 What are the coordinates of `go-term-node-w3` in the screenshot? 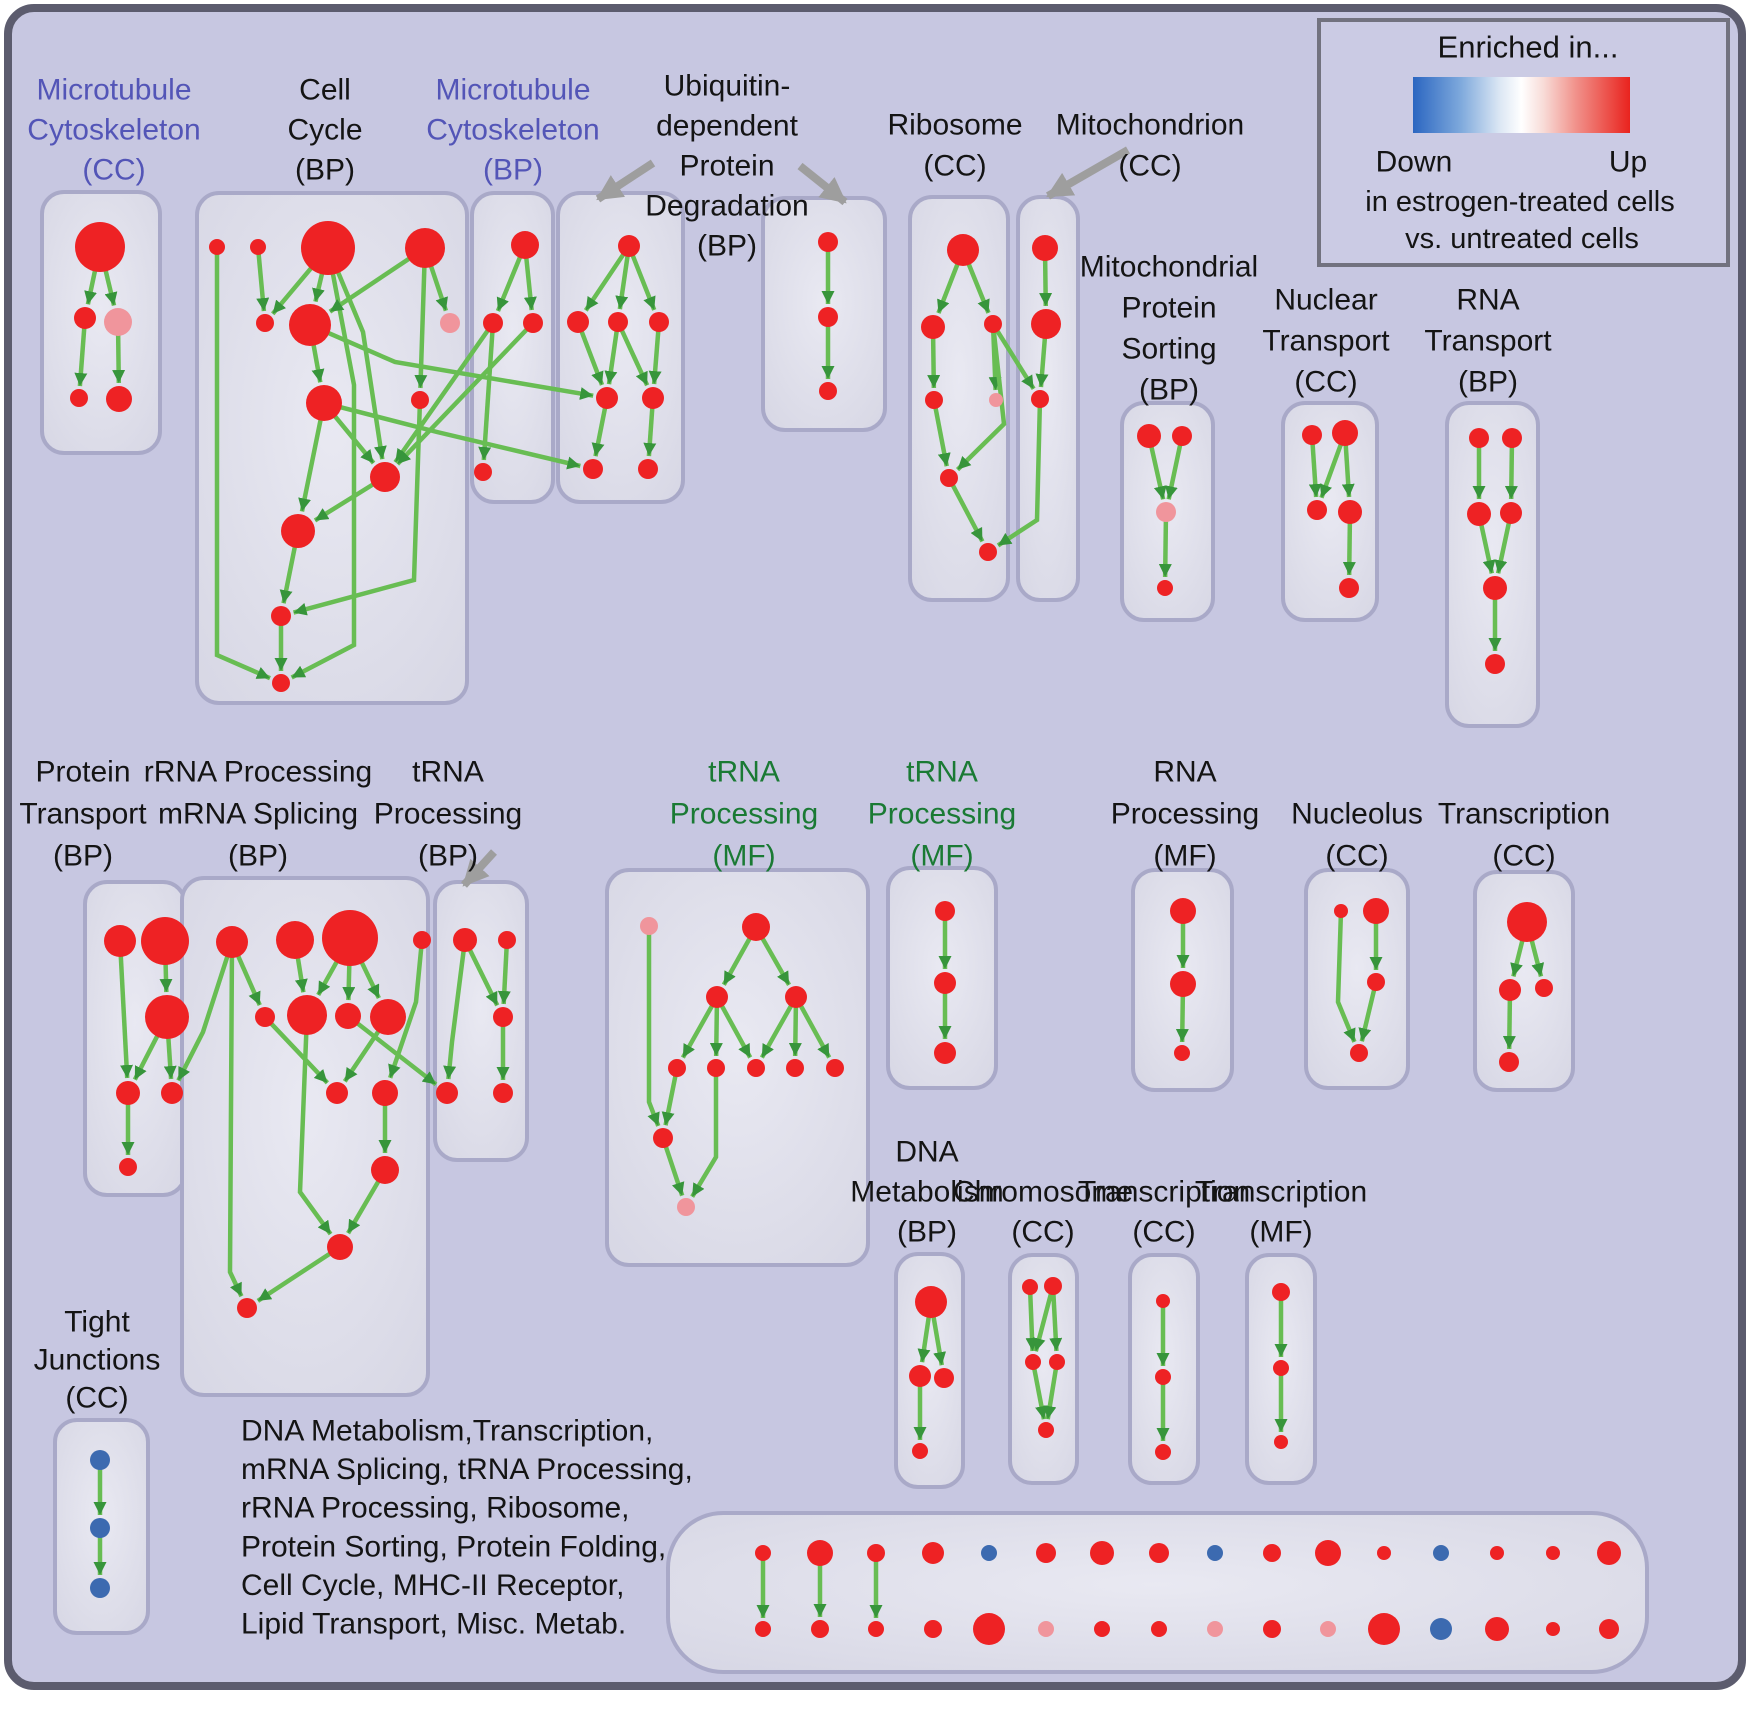 It's located at (1479, 514).